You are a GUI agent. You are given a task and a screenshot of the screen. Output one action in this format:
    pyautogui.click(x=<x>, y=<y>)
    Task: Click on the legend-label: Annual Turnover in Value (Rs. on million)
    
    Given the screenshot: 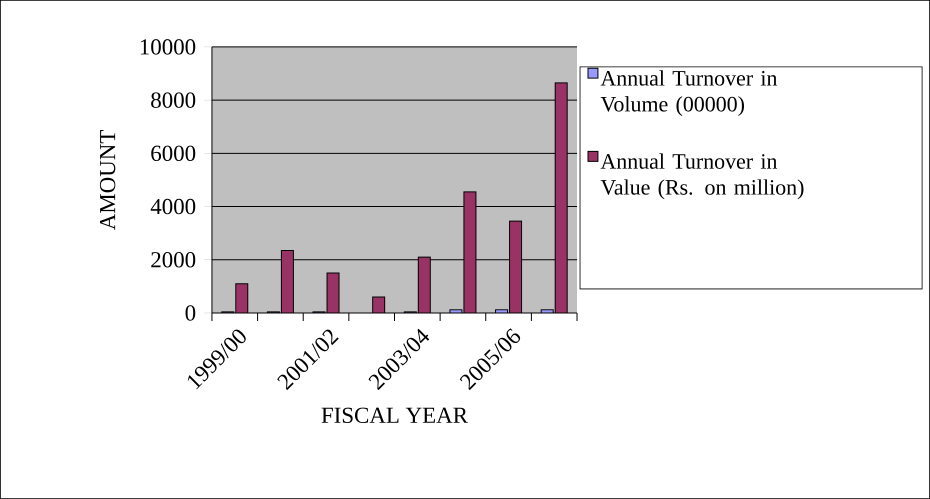 What is the action you would take?
    pyautogui.click(x=702, y=176)
    